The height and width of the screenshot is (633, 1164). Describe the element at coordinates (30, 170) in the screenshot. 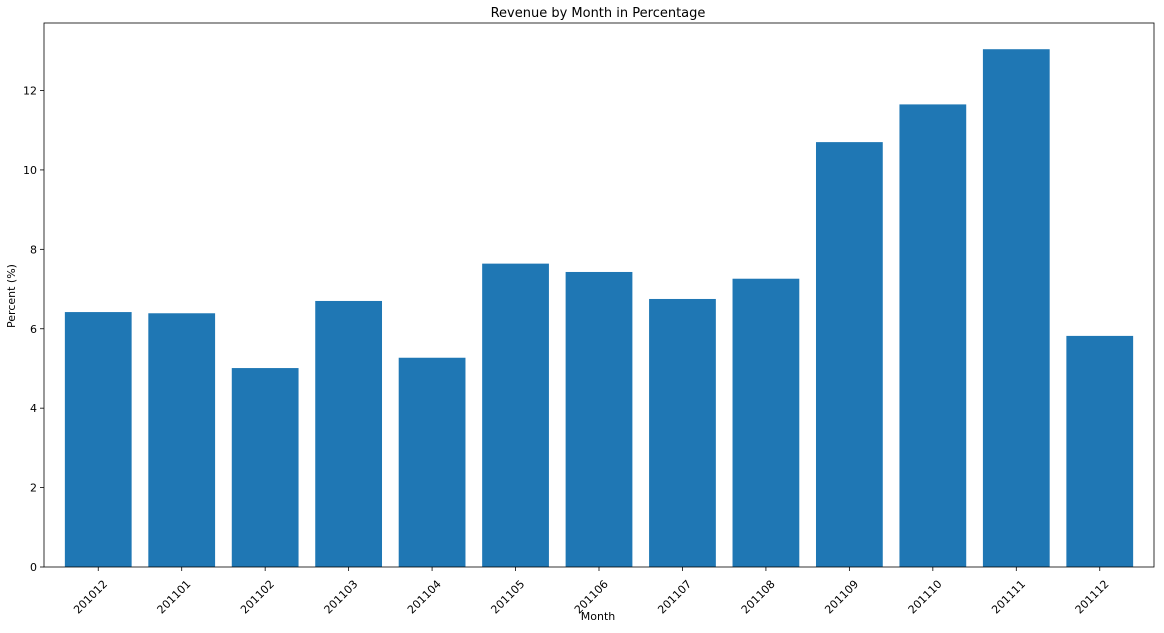

I see `y-tick-label: 10` at that location.